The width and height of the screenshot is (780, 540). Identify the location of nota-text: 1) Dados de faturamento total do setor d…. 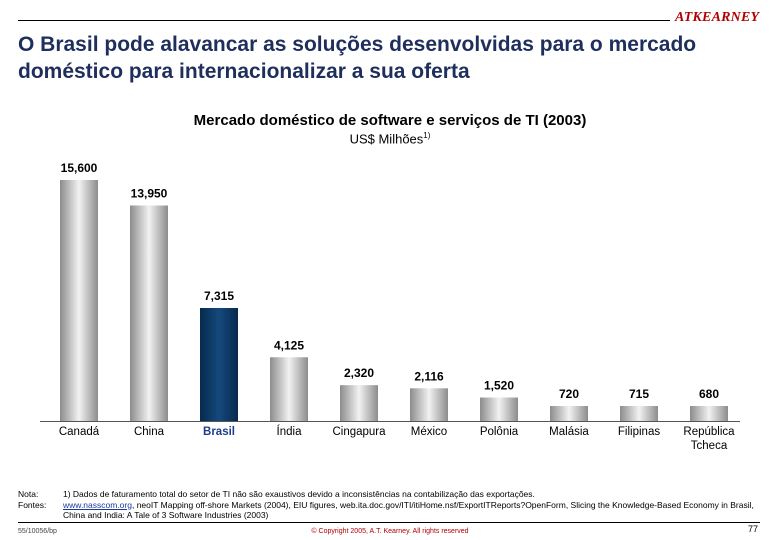
(299, 494).